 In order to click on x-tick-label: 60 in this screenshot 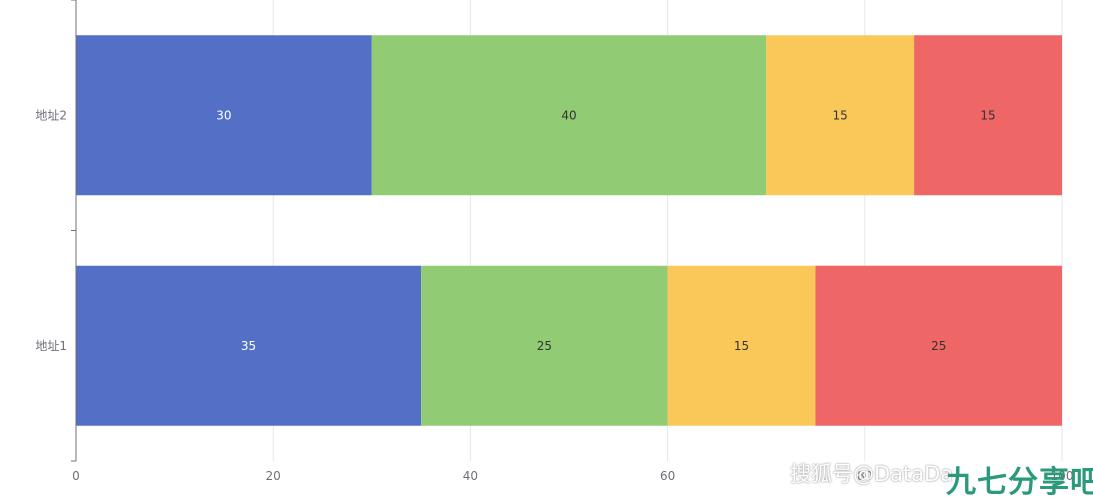, I will do `click(667, 476)`.